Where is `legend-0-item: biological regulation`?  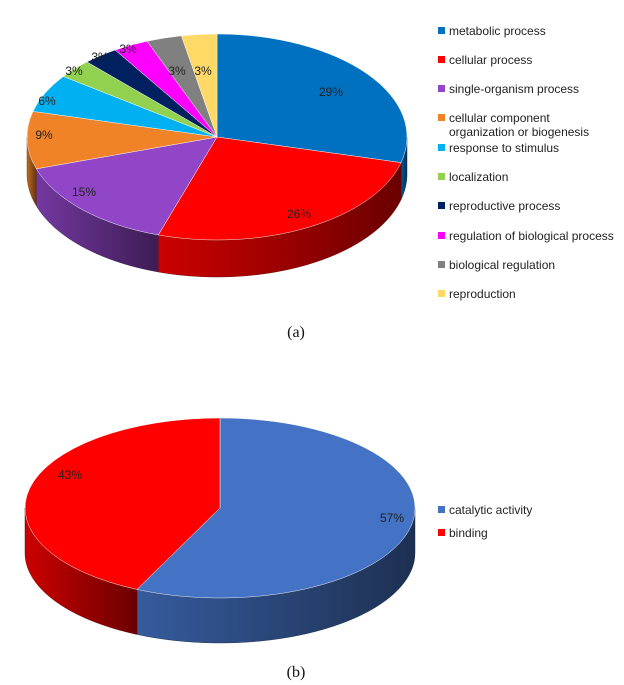
legend-0-item: biological regulation is located at coordinates (496, 265).